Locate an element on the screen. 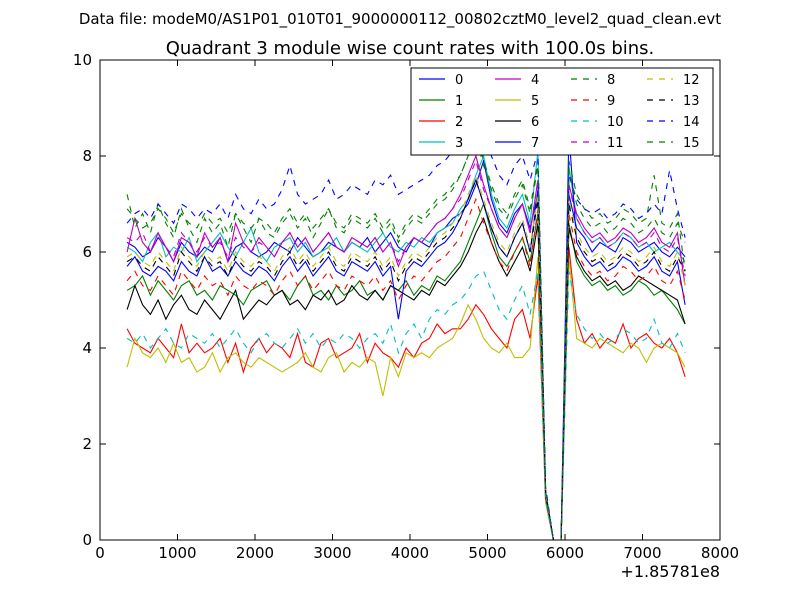  x-offset-label: +1.85781e8 is located at coordinates (670, 571).